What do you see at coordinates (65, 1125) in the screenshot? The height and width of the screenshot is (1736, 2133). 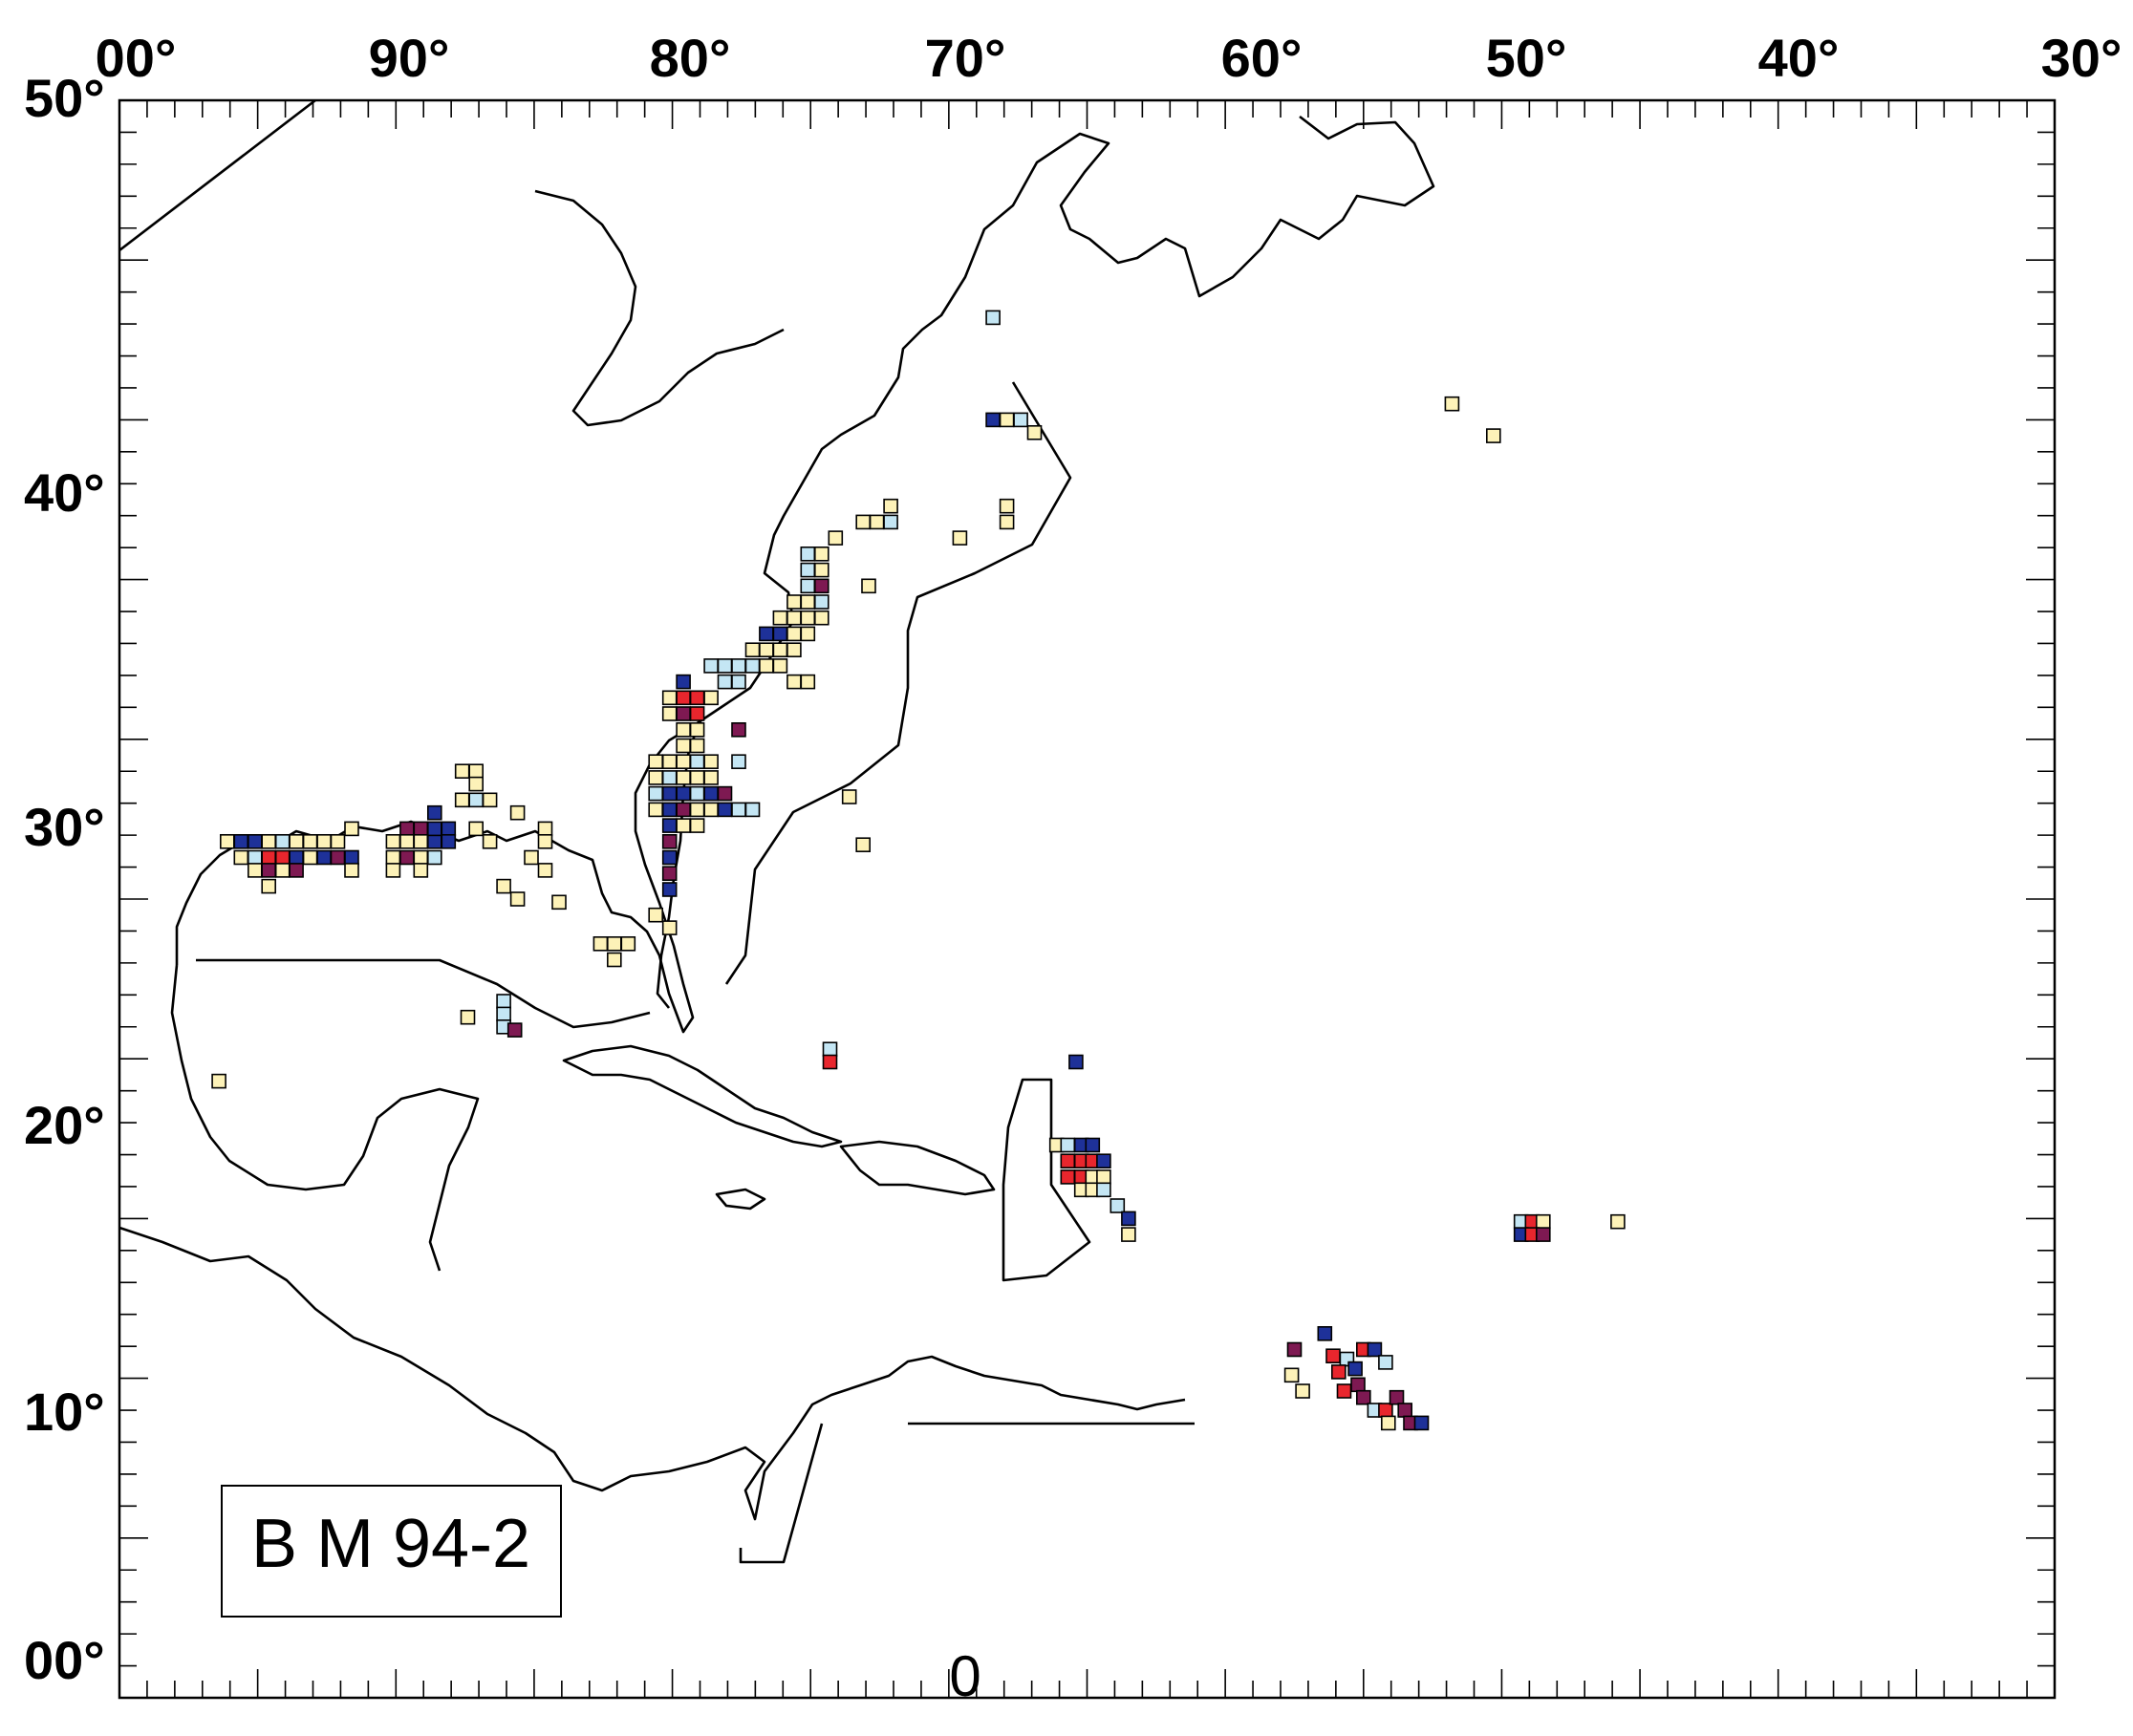 I see `left-label-3: 20°` at bounding box center [65, 1125].